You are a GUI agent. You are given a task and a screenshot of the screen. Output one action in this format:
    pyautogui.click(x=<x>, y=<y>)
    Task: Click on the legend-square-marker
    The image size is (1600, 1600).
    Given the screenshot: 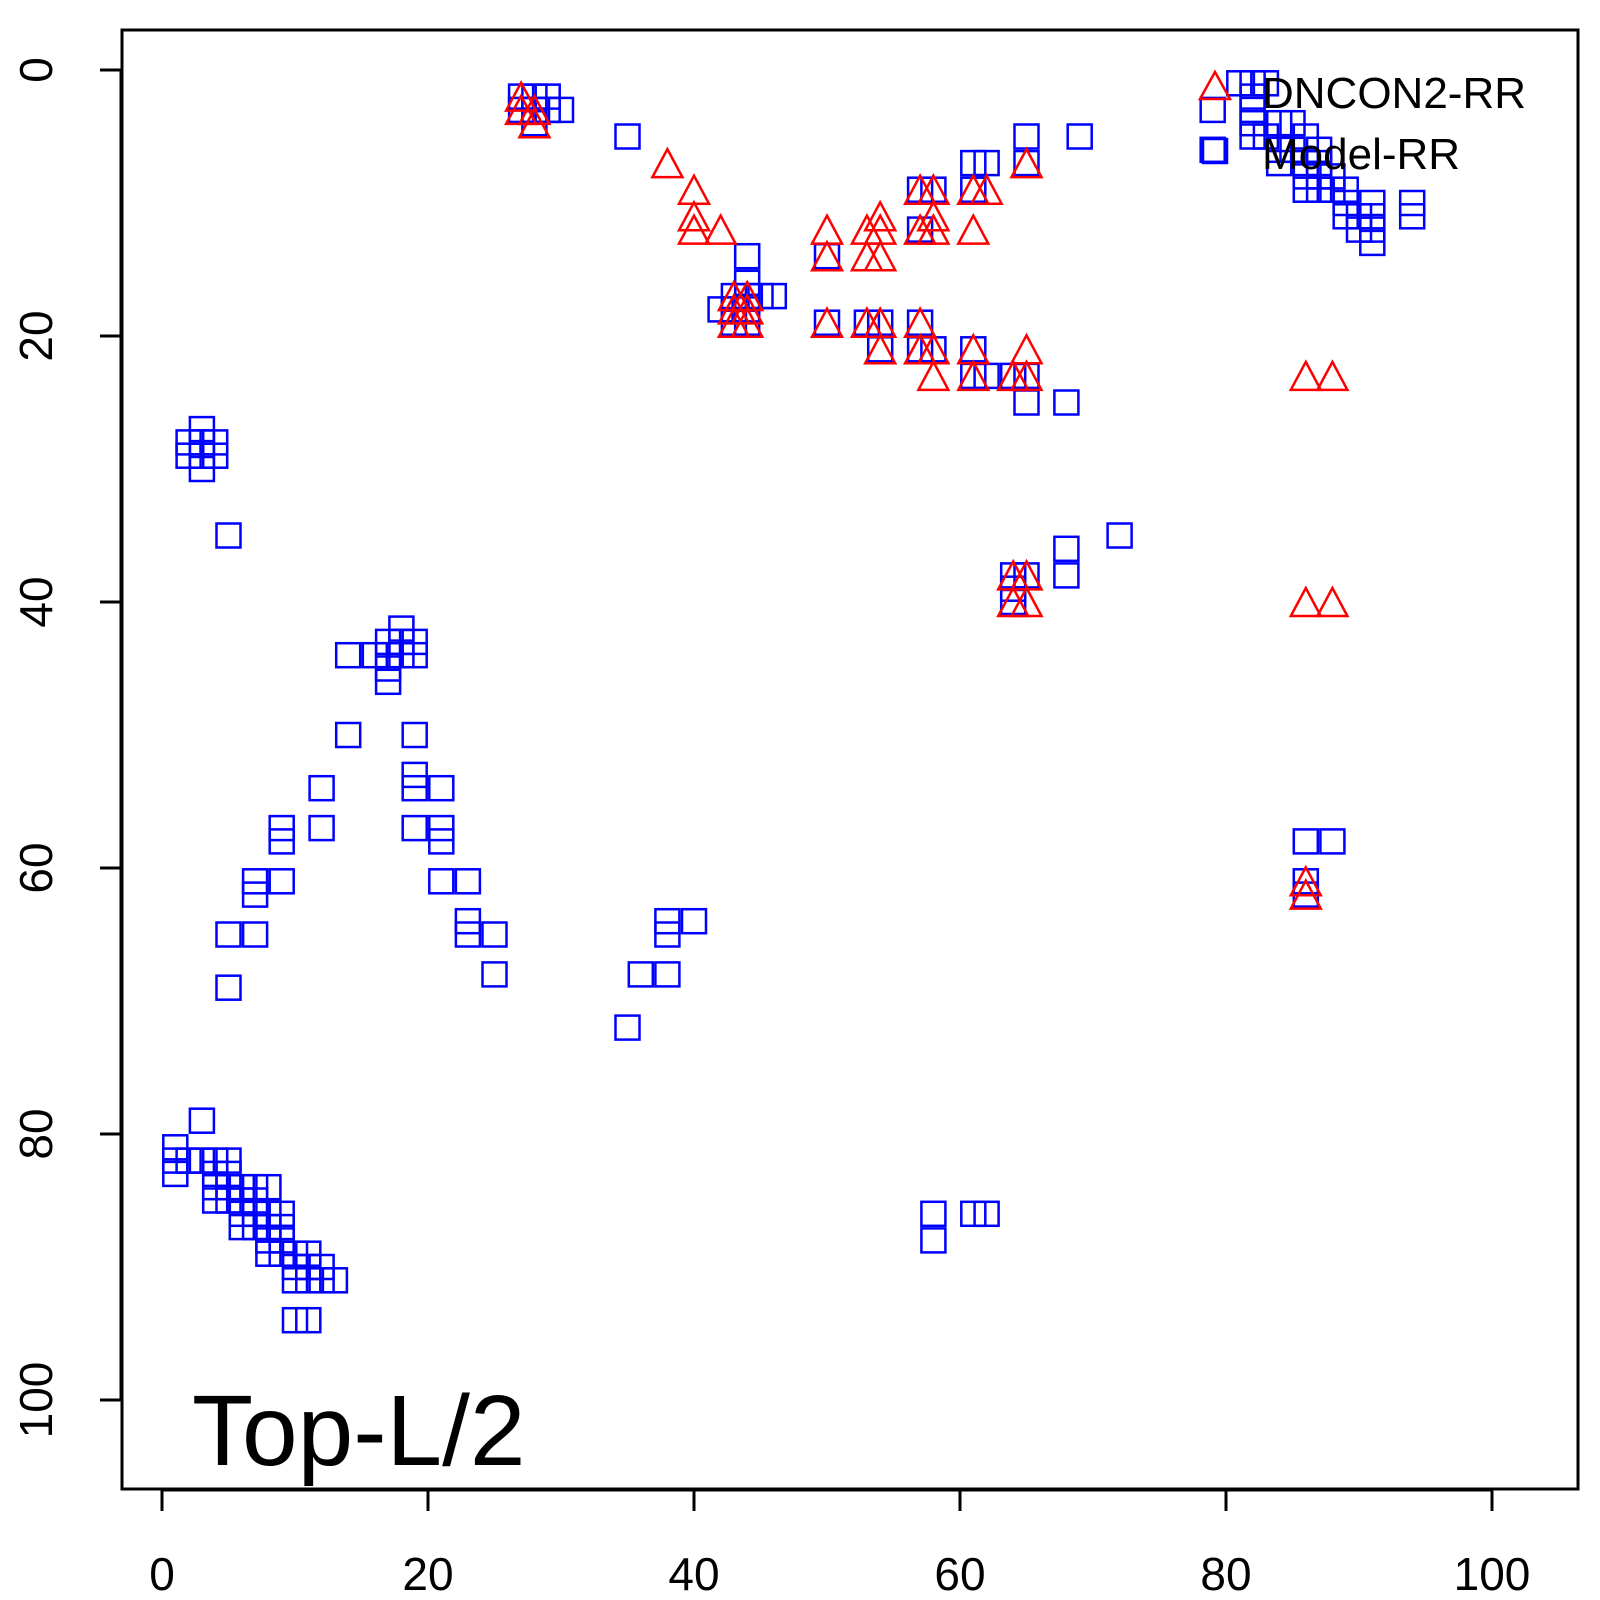 What is the action you would take?
    pyautogui.click(x=1215, y=151)
    